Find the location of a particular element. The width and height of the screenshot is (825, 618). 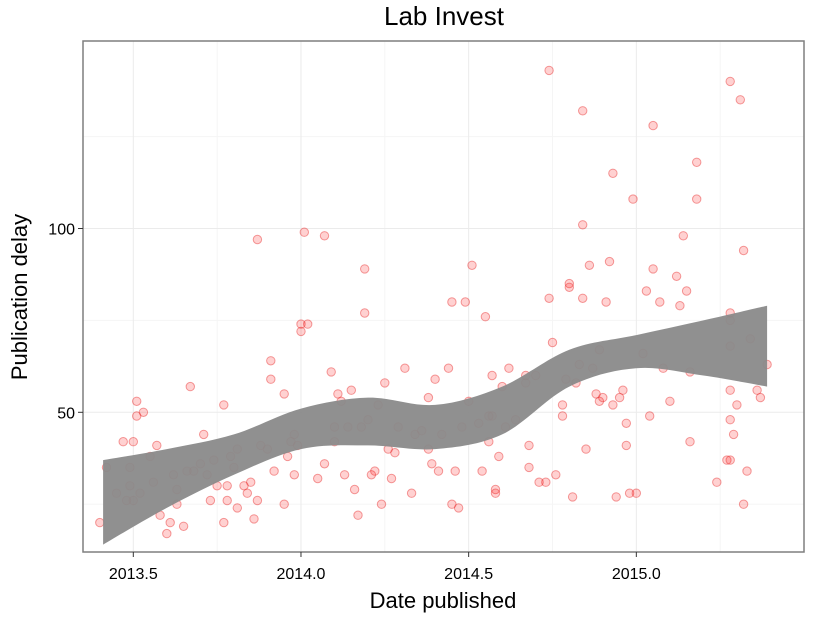

x-tick-label: 2014.5 is located at coordinates (468, 574).